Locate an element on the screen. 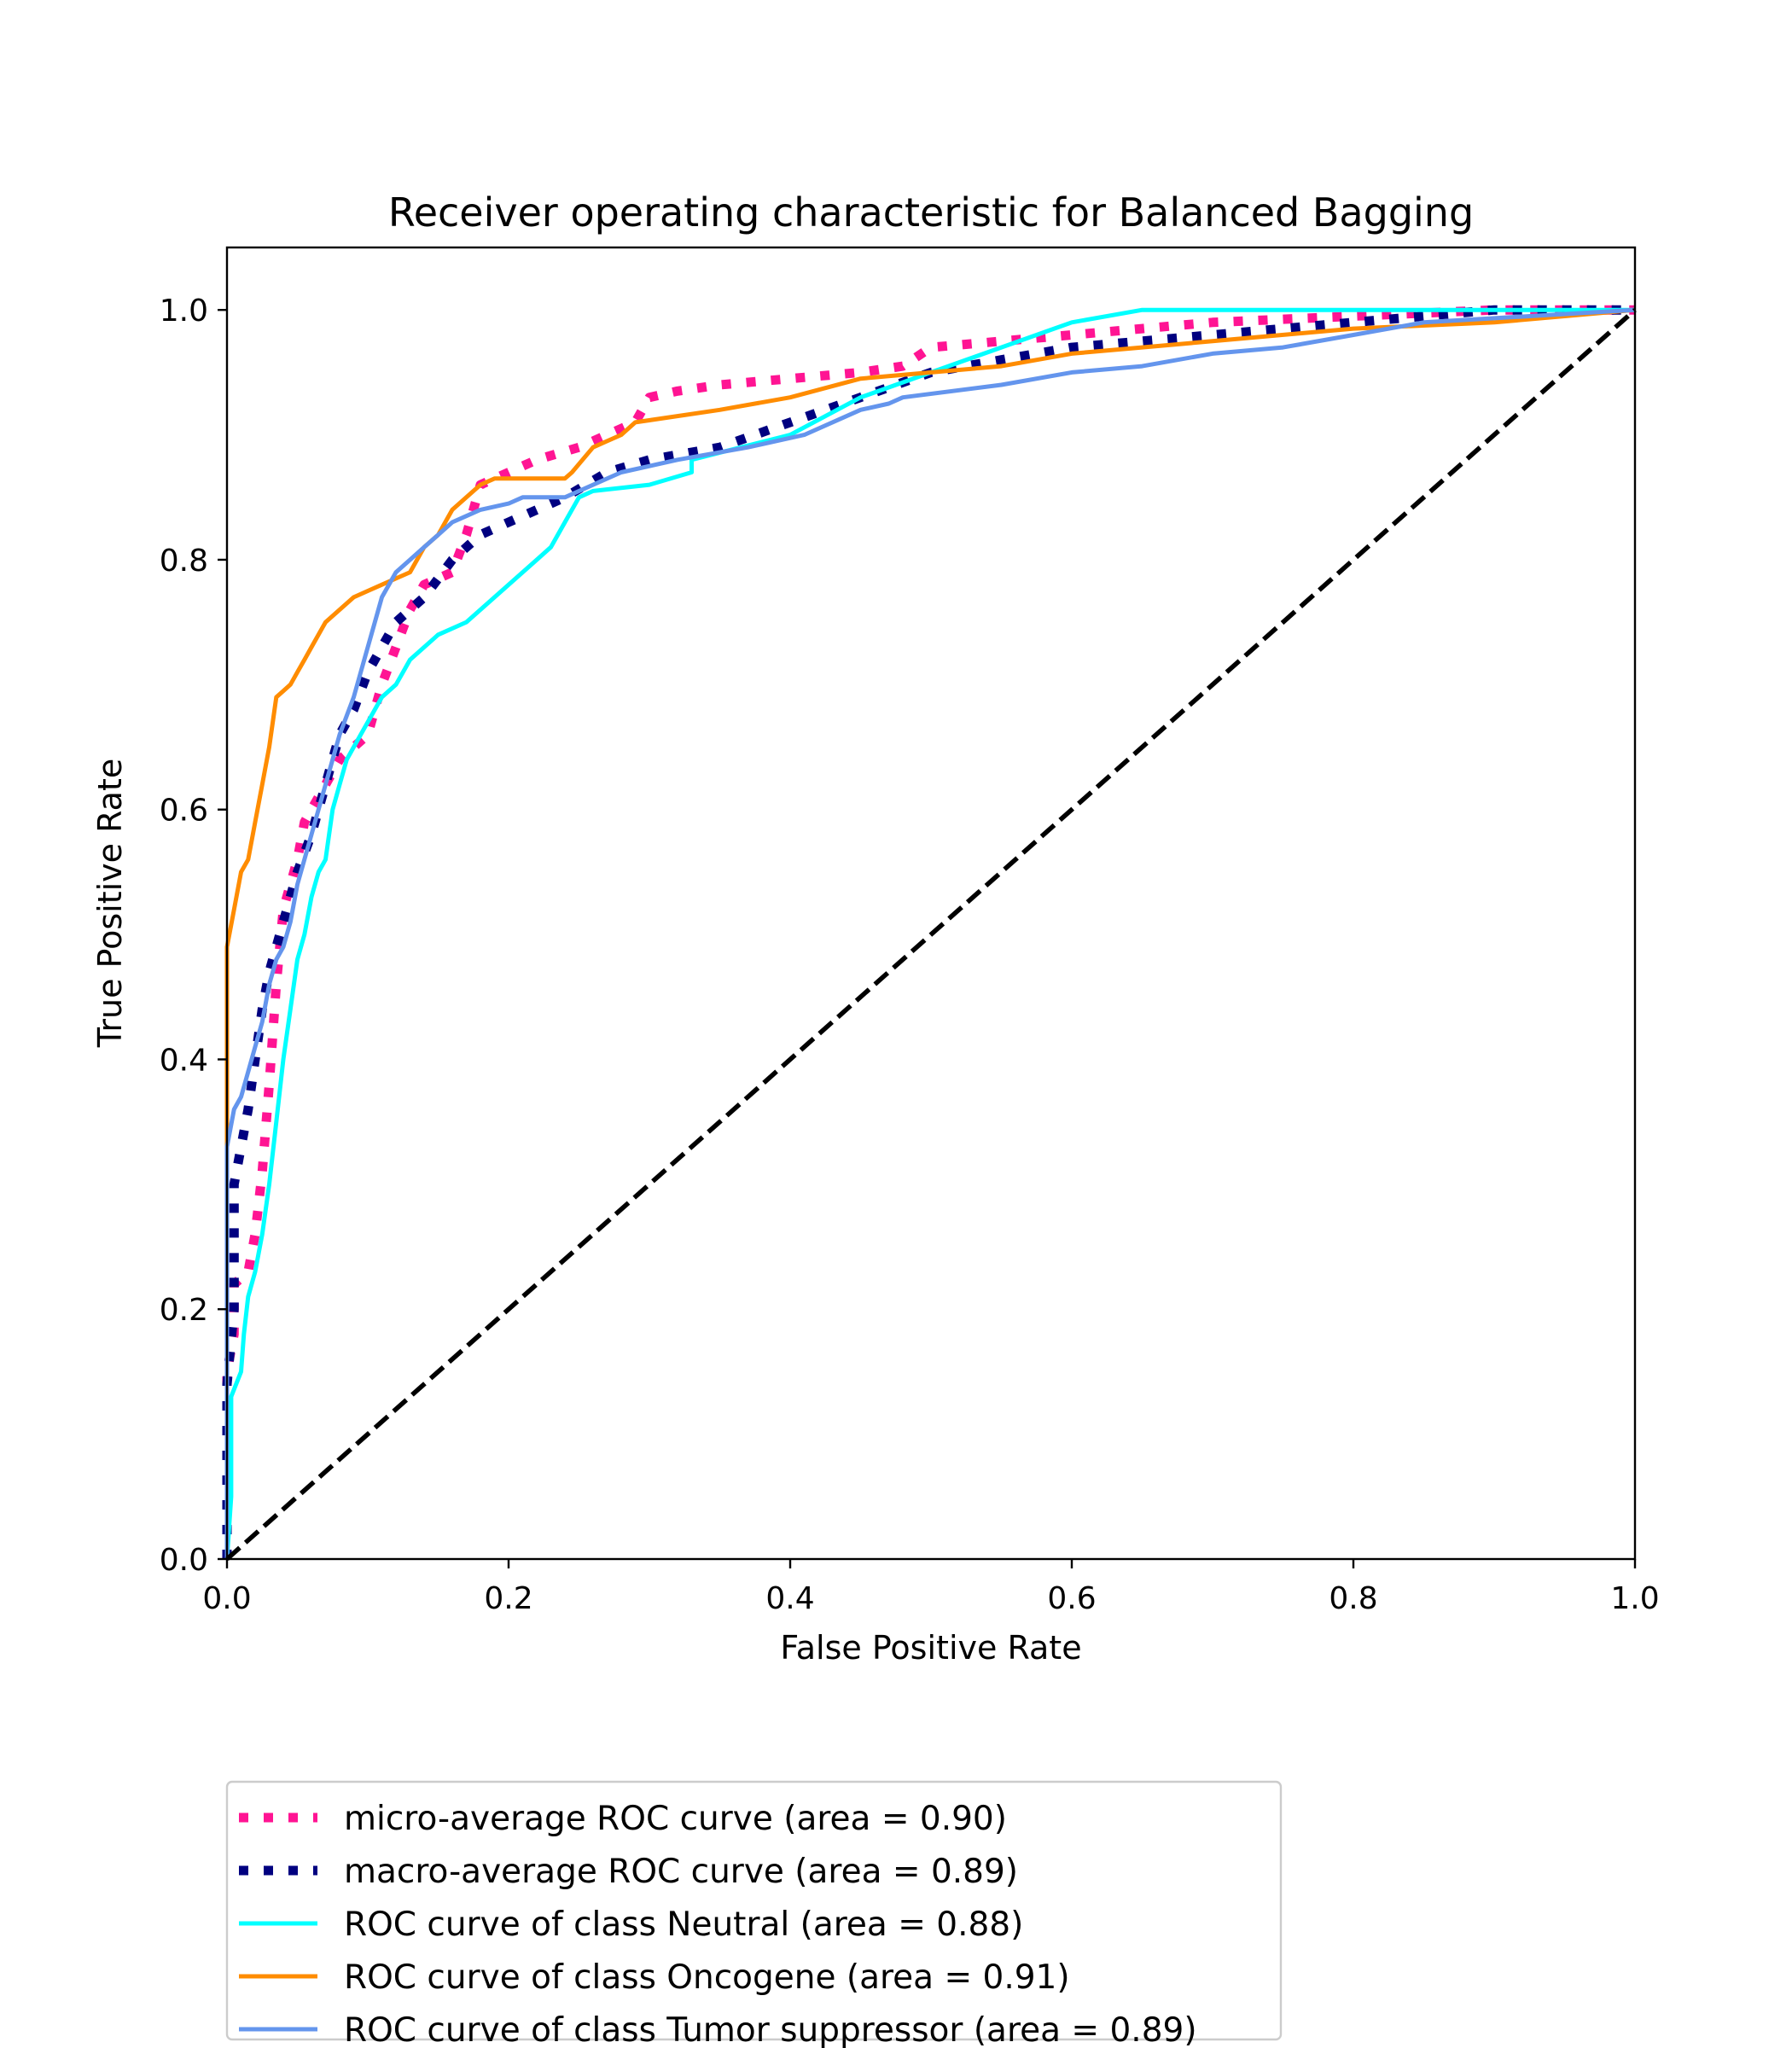 The image size is (1792, 2048). legend-label: macro-average ROC curve (area = 0.89) is located at coordinates (681, 1872).